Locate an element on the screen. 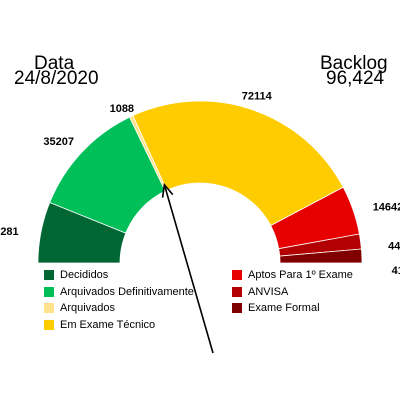 Image resolution: width=400 pixels, height=405 pixels. legend-item-arquivados-definitivamente: Arquivados Definitivamente is located at coordinates (119, 292).